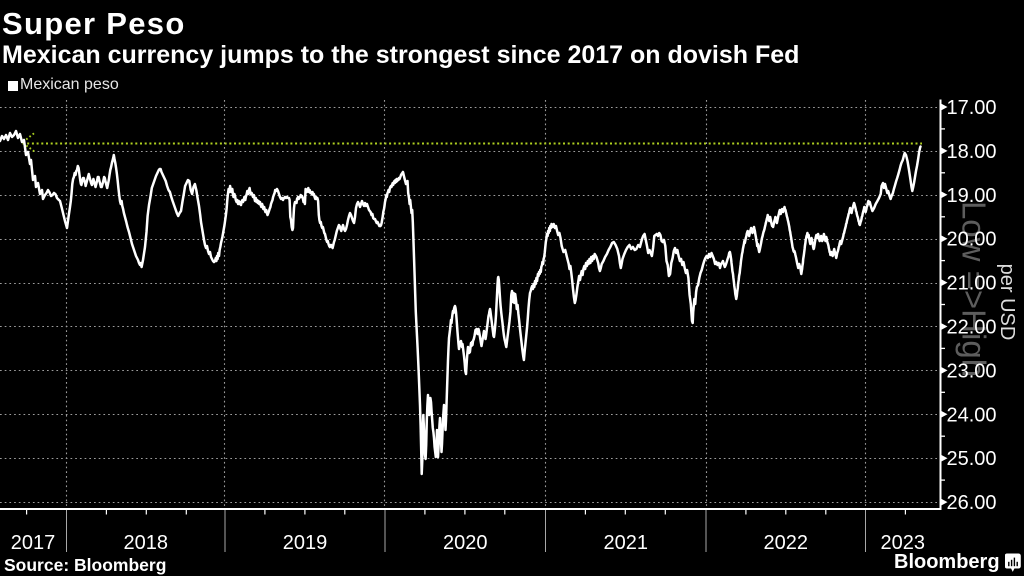 The image size is (1024, 576). What do you see at coordinates (972, 284) in the screenshot?
I see `svg-text: 21.00` at bounding box center [972, 284].